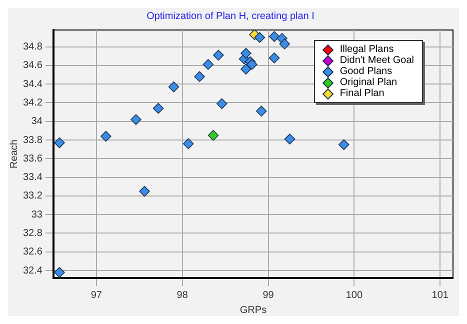  Describe the element at coordinates (37, 214) in the screenshot. I see `y-tick-label: 33` at that location.